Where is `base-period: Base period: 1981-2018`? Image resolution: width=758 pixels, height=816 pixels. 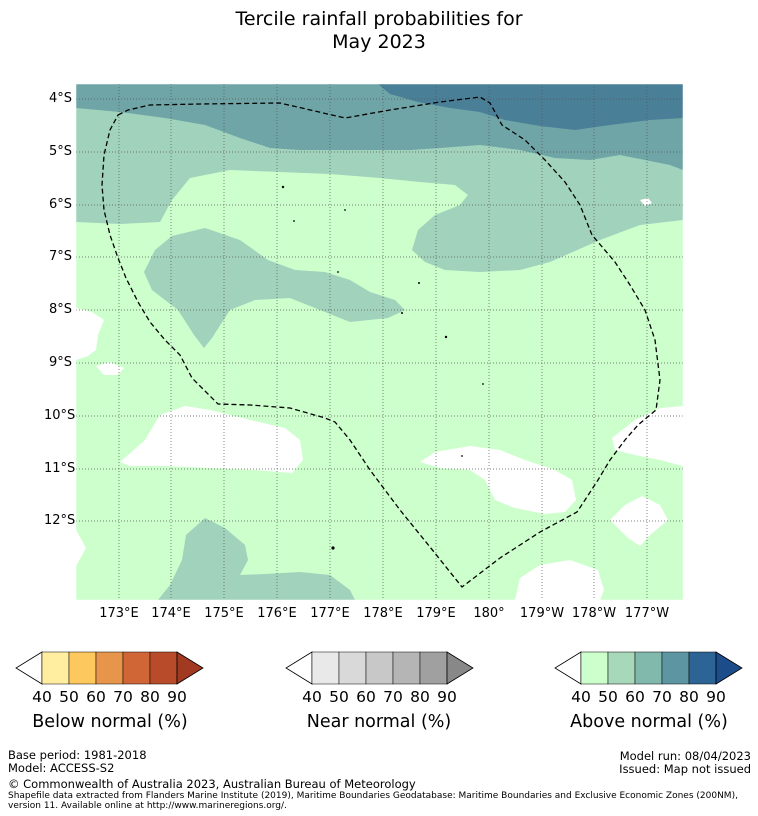 base-period: Base period: 1981-2018 is located at coordinates (77, 755).